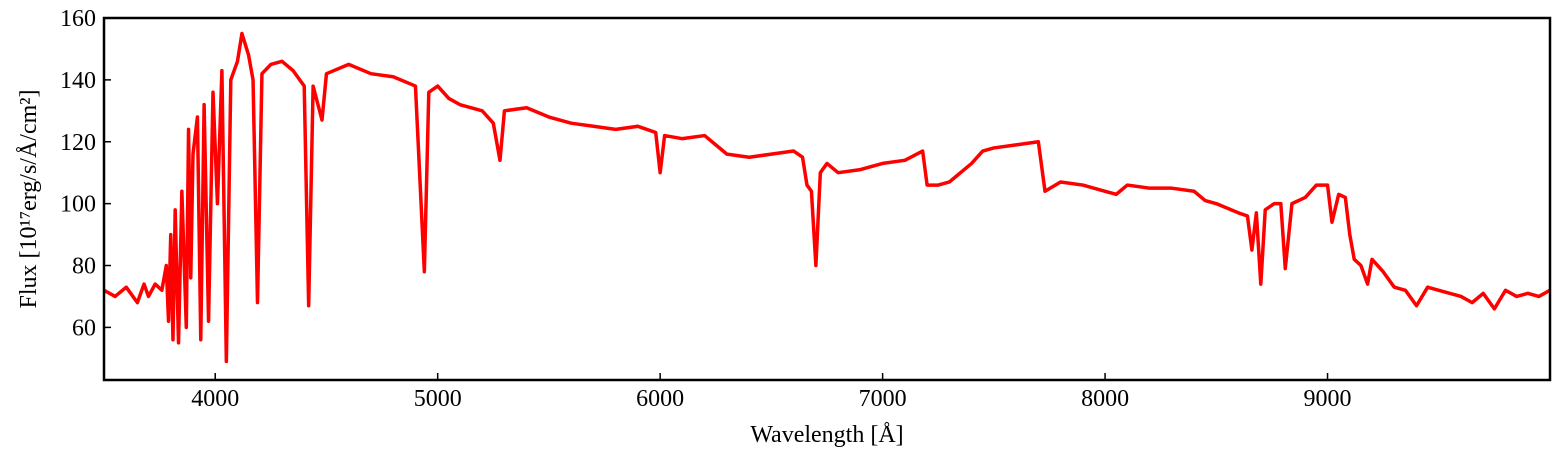 This screenshot has height=465, width=1560. Describe the element at coordinates (78, 205) in the screenshot. I see `y-tick-label: 100` at that location.